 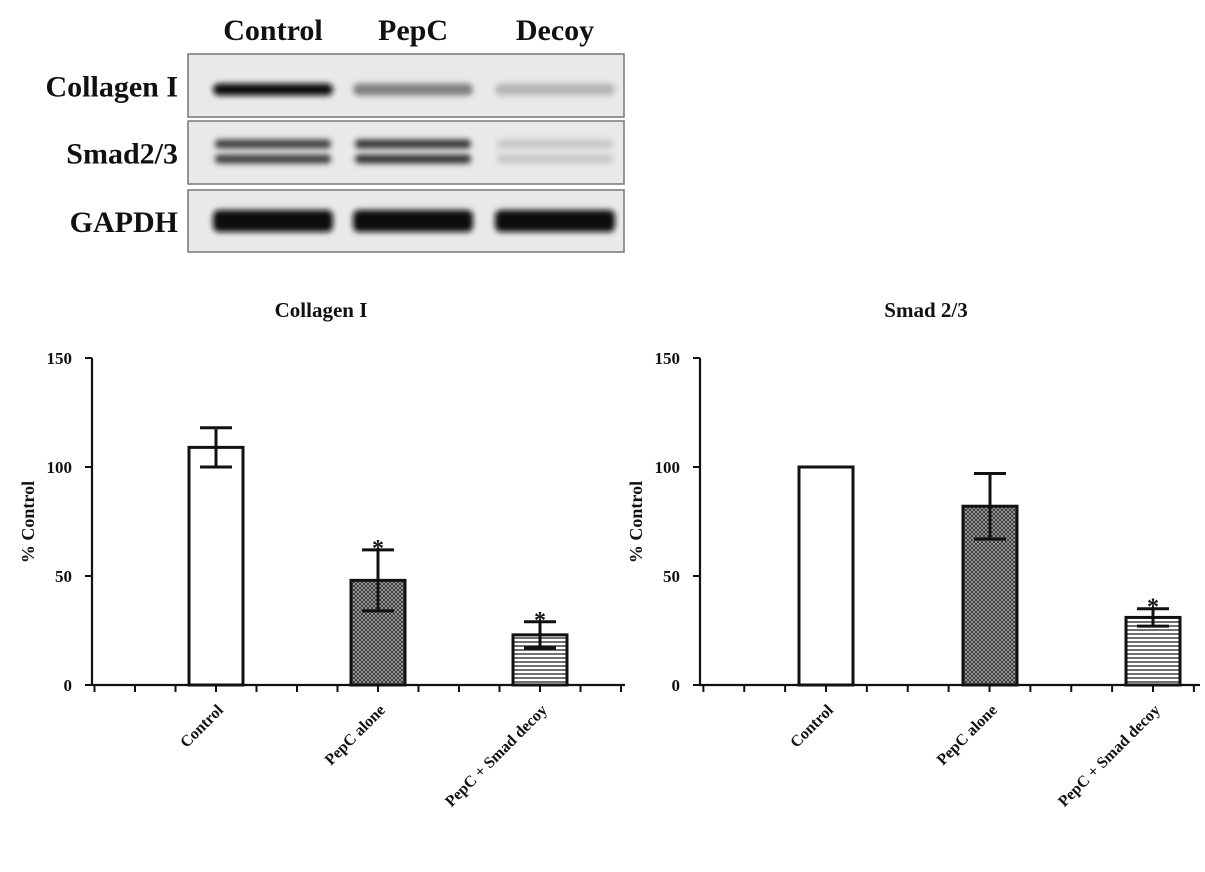 What do you see at coordinates (335, 85) in the screenshot?
I see `blot-row: Collagen I` at bounding box center [335, 85].